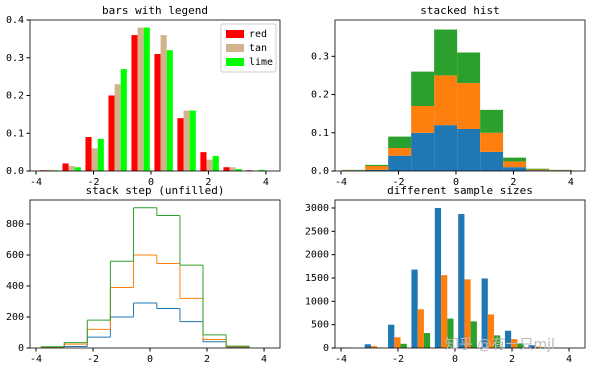 Image resolution: width=597 pixels, height=370 pixels. What do you see at coordinates (317, 301) in the screenshot?
I see `y-tick-label: 1000` at bounding box center [317, 301].